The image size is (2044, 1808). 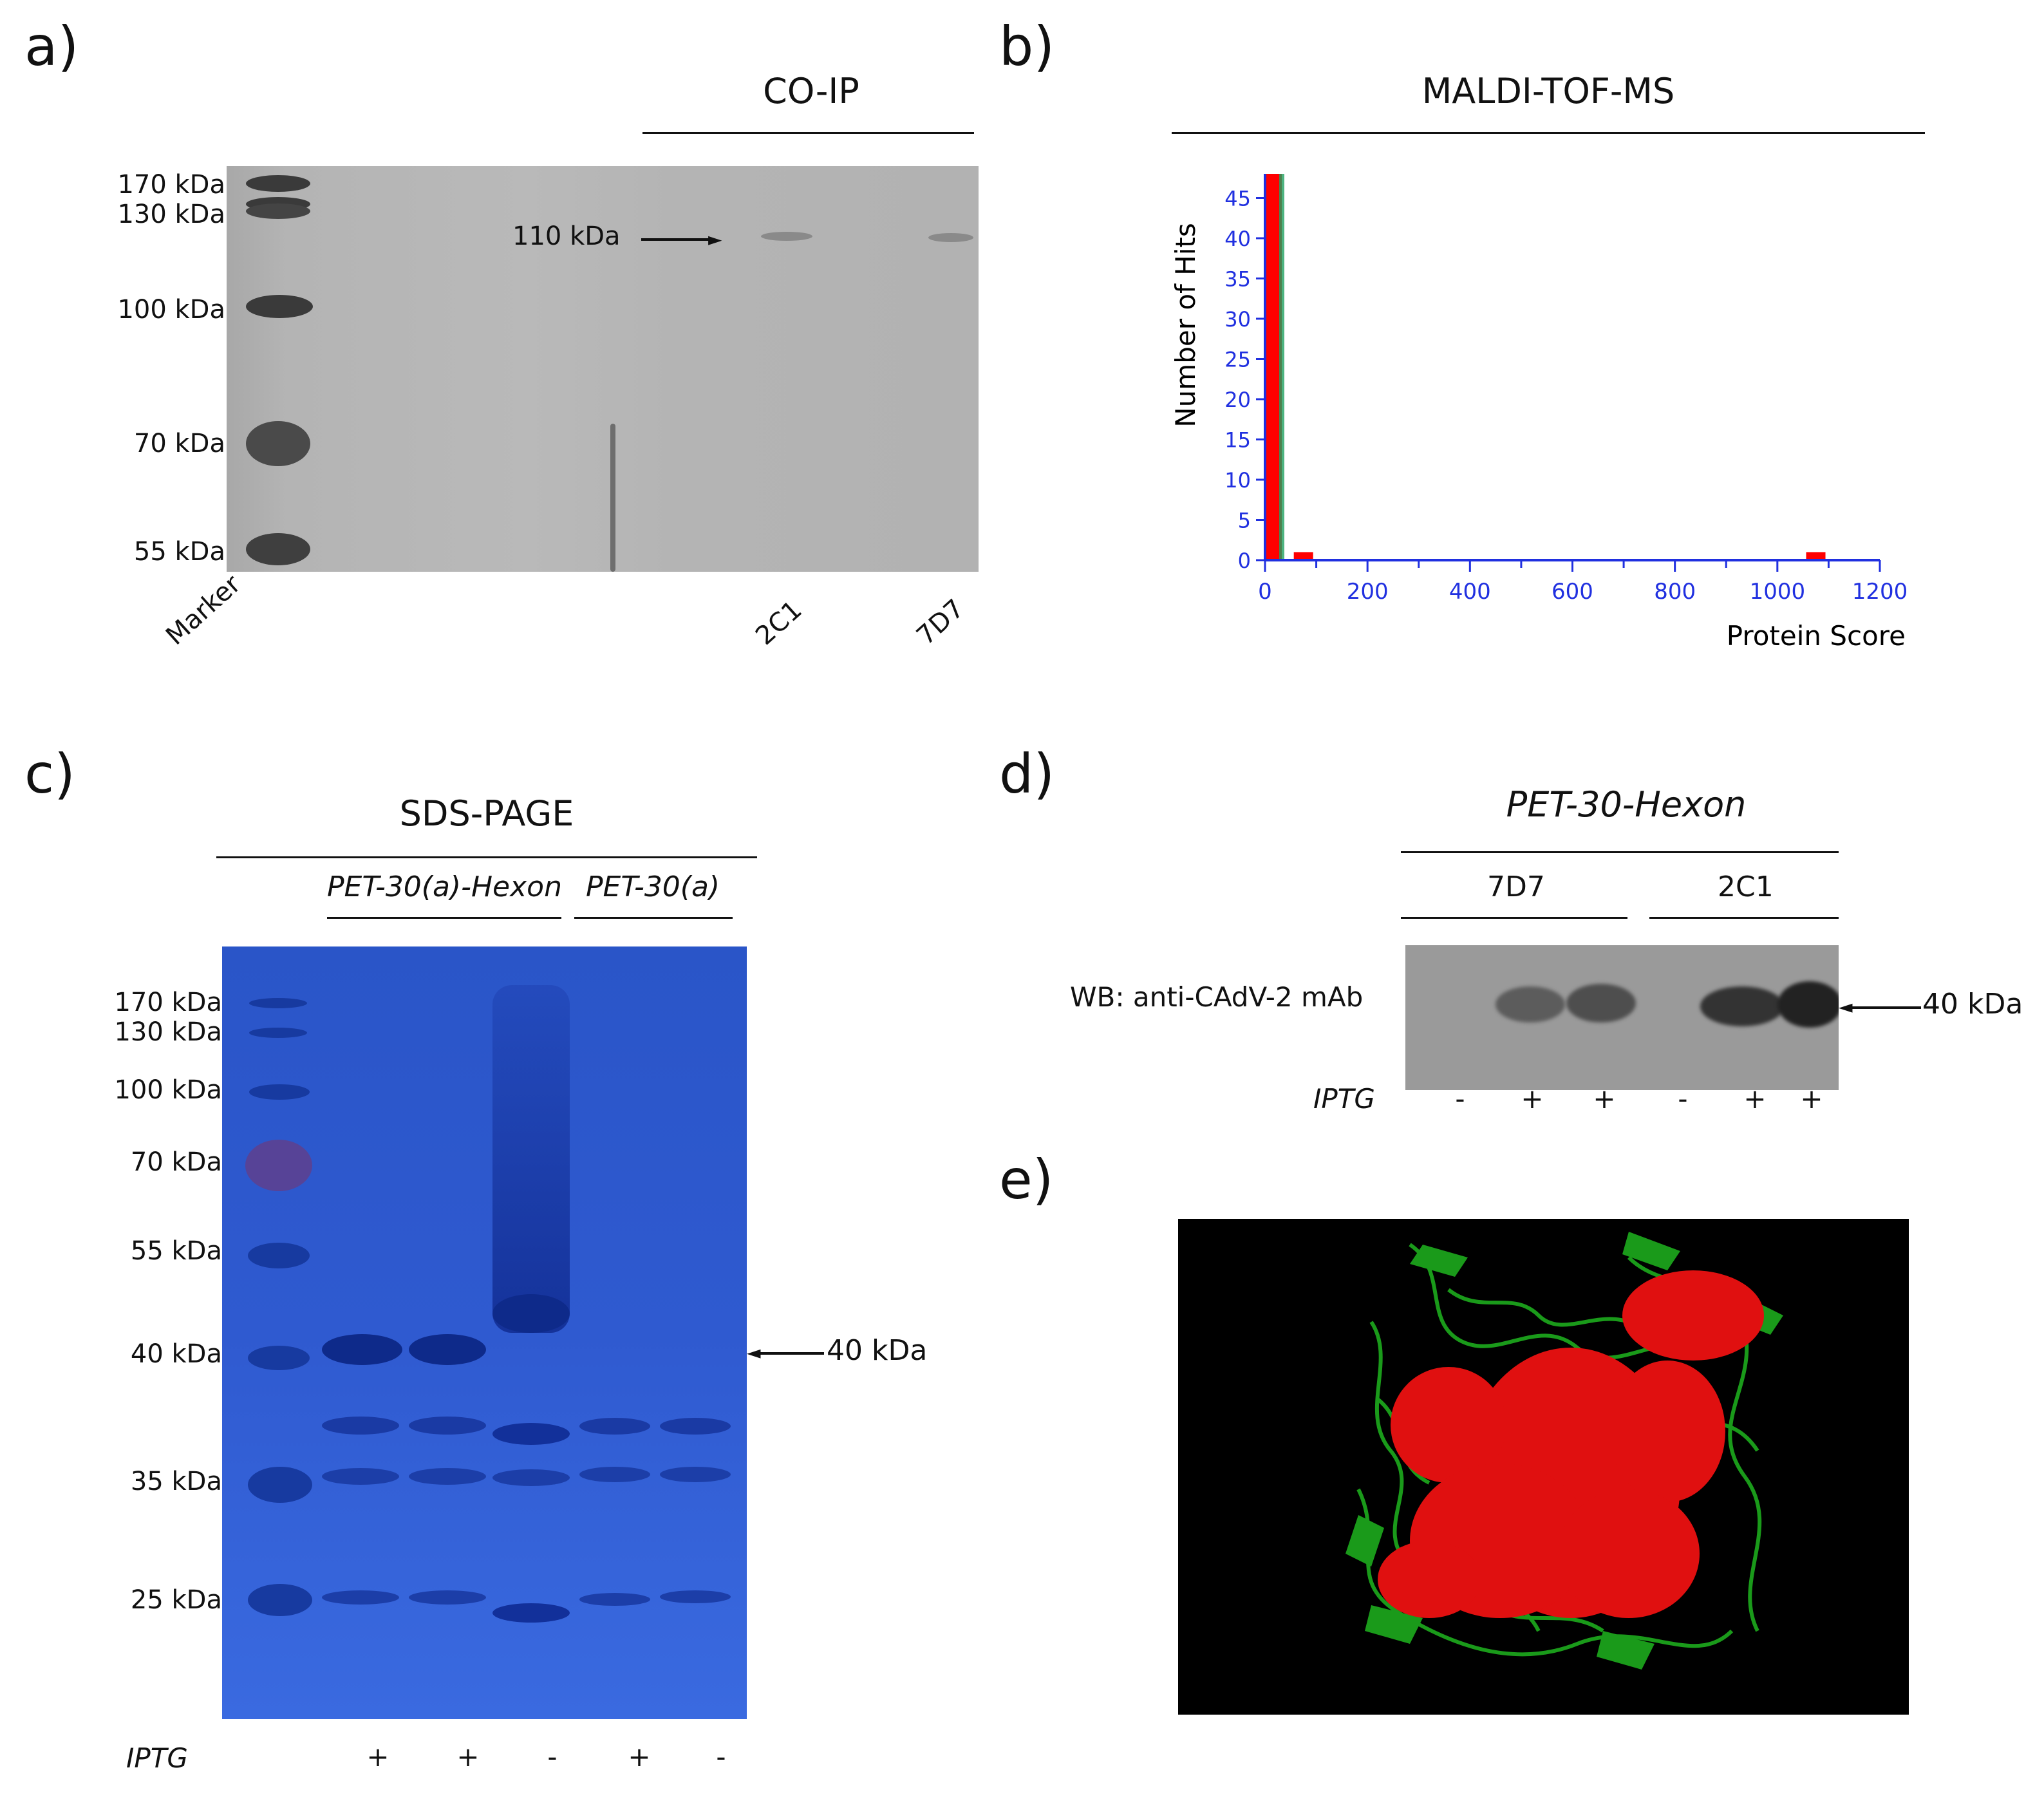 What do you see at coordinates (444, 918) in the screenshot?
I see `group-rule-hexon` at bounding box center [444, 918].